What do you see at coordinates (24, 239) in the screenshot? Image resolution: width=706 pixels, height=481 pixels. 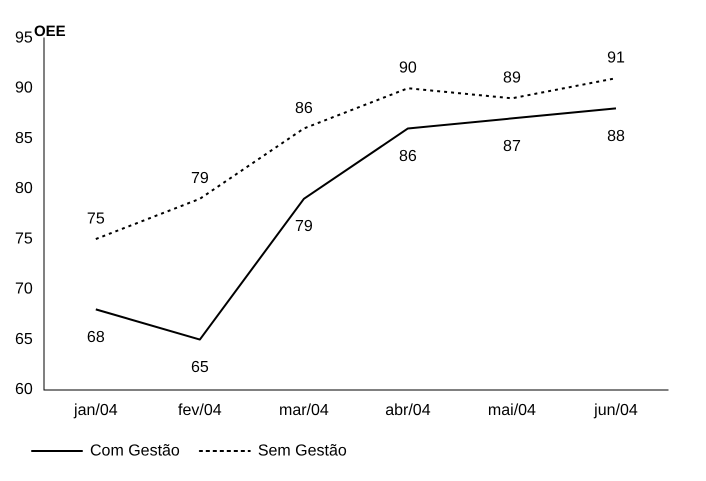 I see `y-tick-label: 75` at bounding box center [24, 239].